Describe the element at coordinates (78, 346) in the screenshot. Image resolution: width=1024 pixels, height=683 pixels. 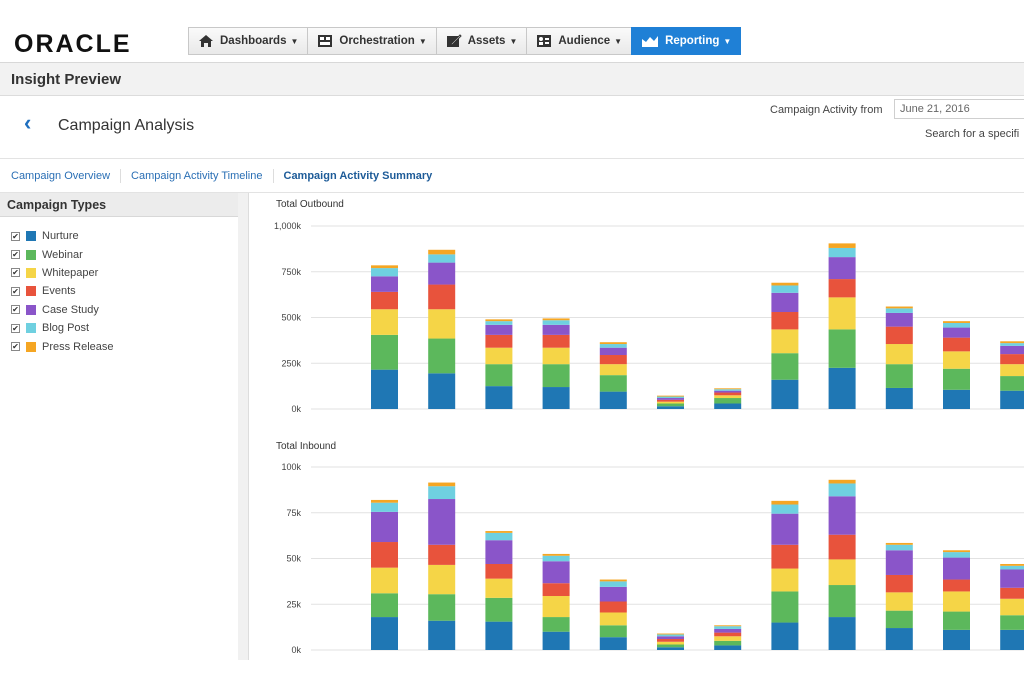
I see `campaign-type-label: Press Release` at that location.